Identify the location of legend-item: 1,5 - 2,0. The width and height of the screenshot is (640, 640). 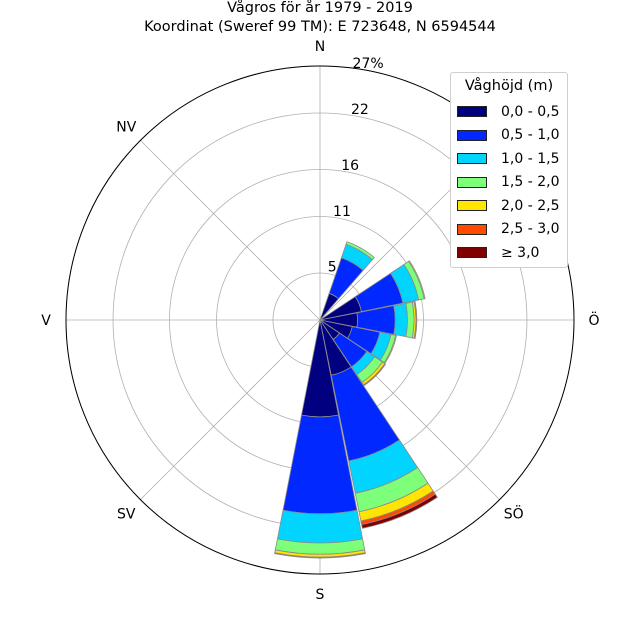
(512, 183).